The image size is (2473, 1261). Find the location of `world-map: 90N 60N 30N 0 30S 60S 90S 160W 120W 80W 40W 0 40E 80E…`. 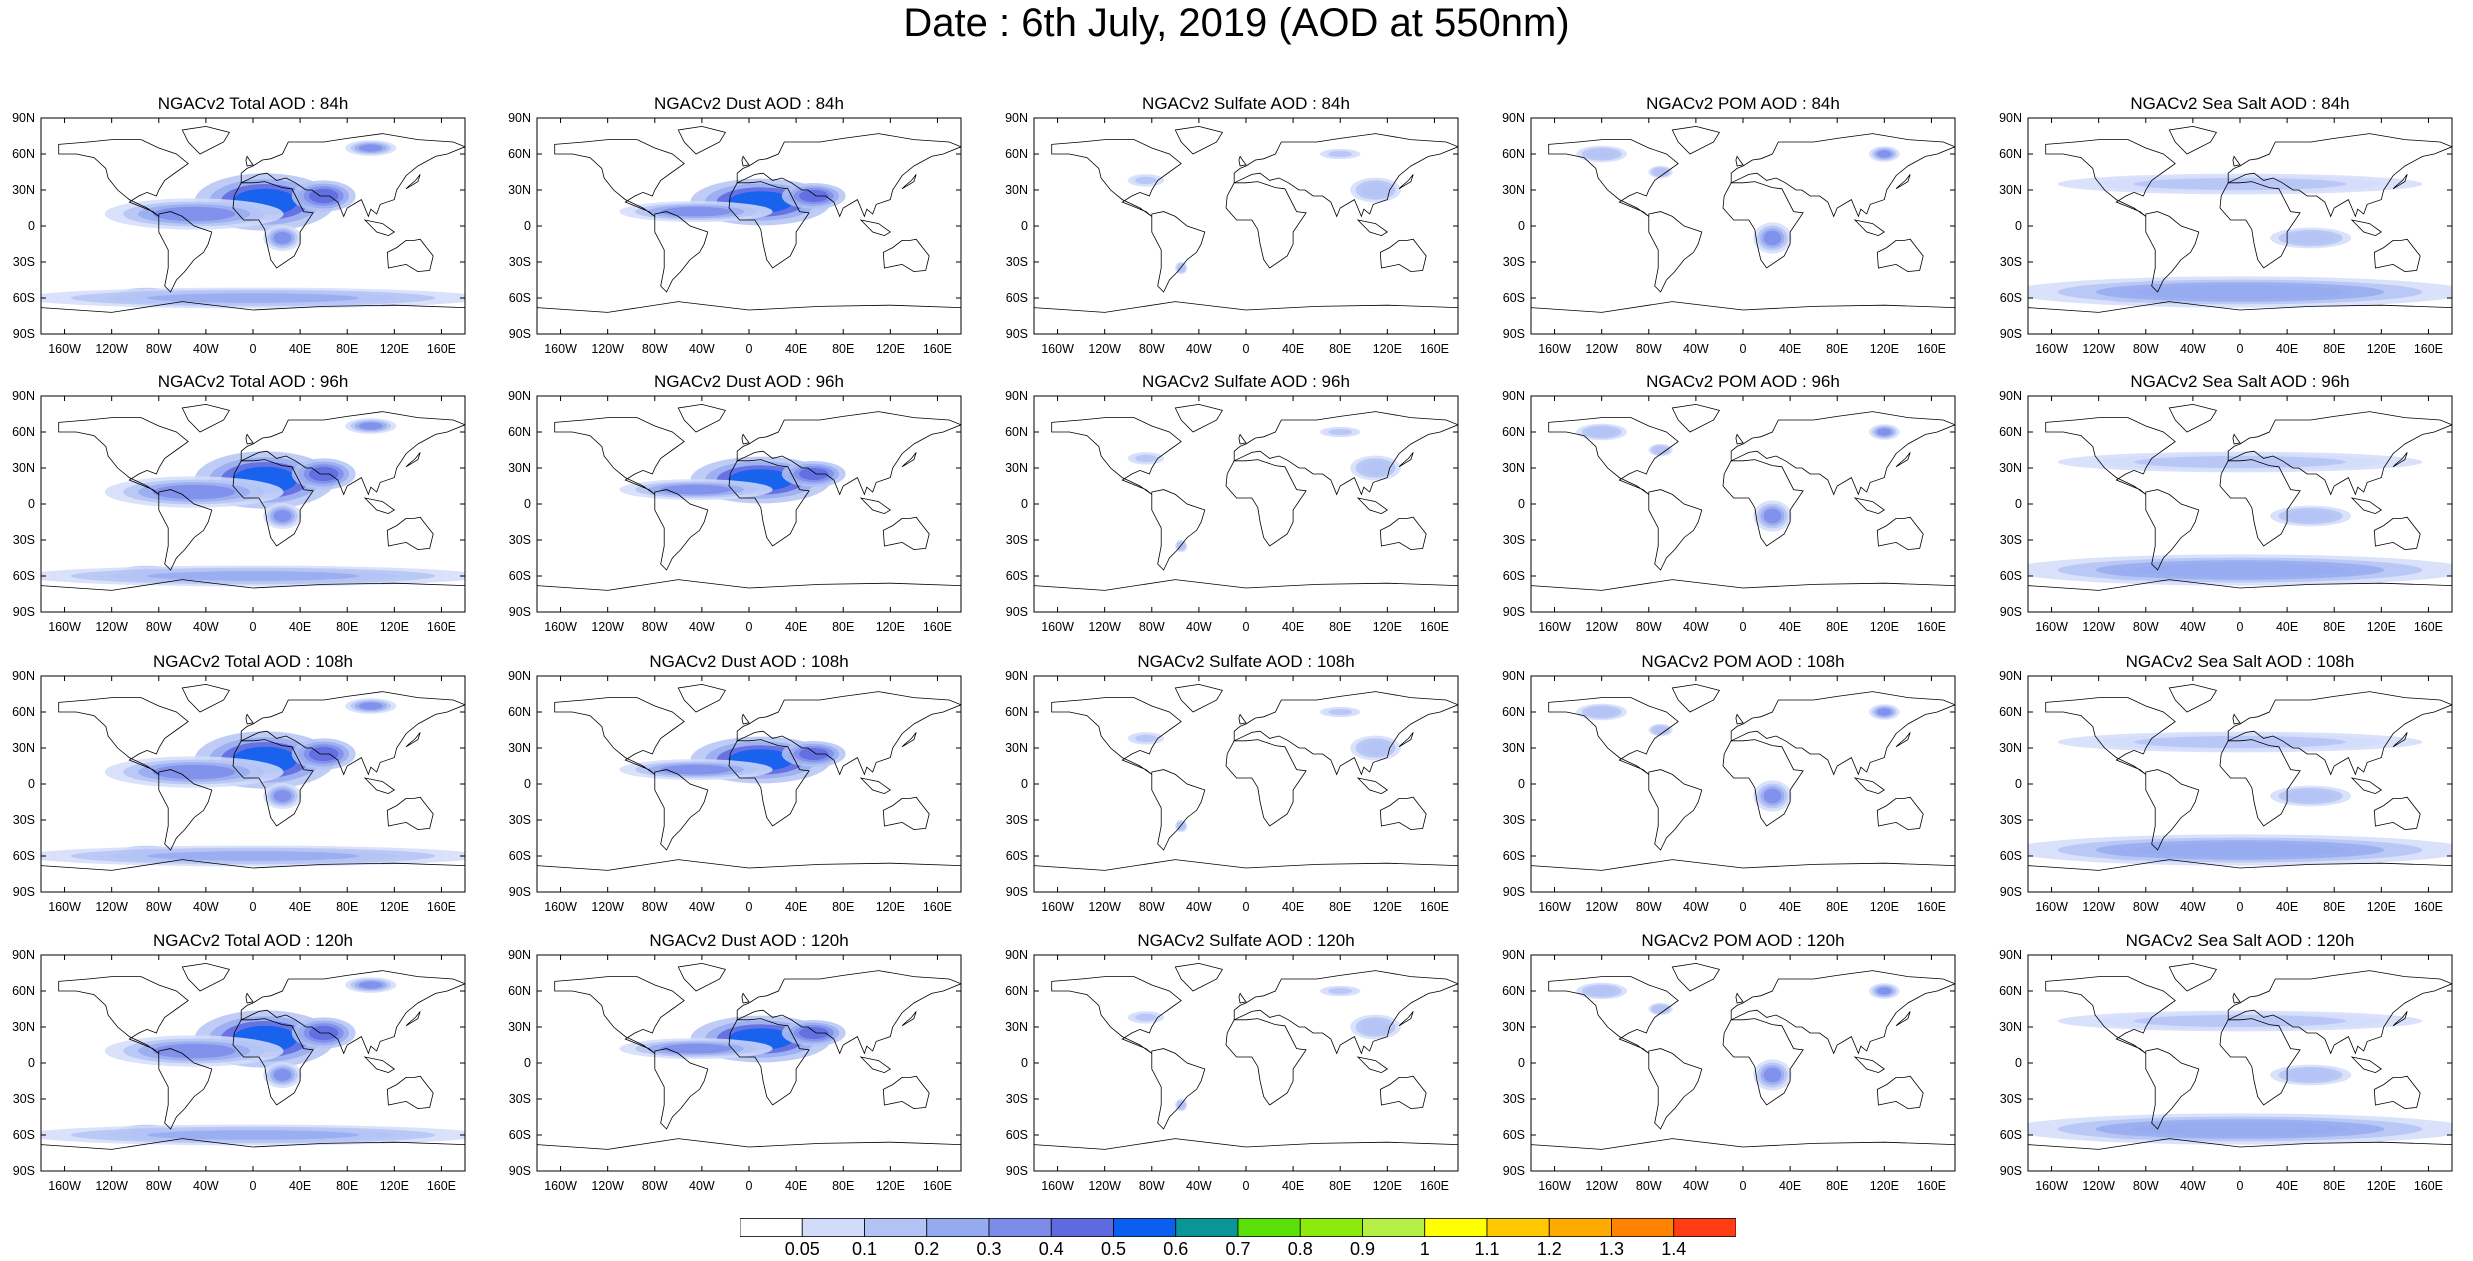

world-map: 90N 60N 30N 0 30S 60S 90S 160W 120W 80W 40W 0 40E 80E… is located at coordinates (1729, 511).